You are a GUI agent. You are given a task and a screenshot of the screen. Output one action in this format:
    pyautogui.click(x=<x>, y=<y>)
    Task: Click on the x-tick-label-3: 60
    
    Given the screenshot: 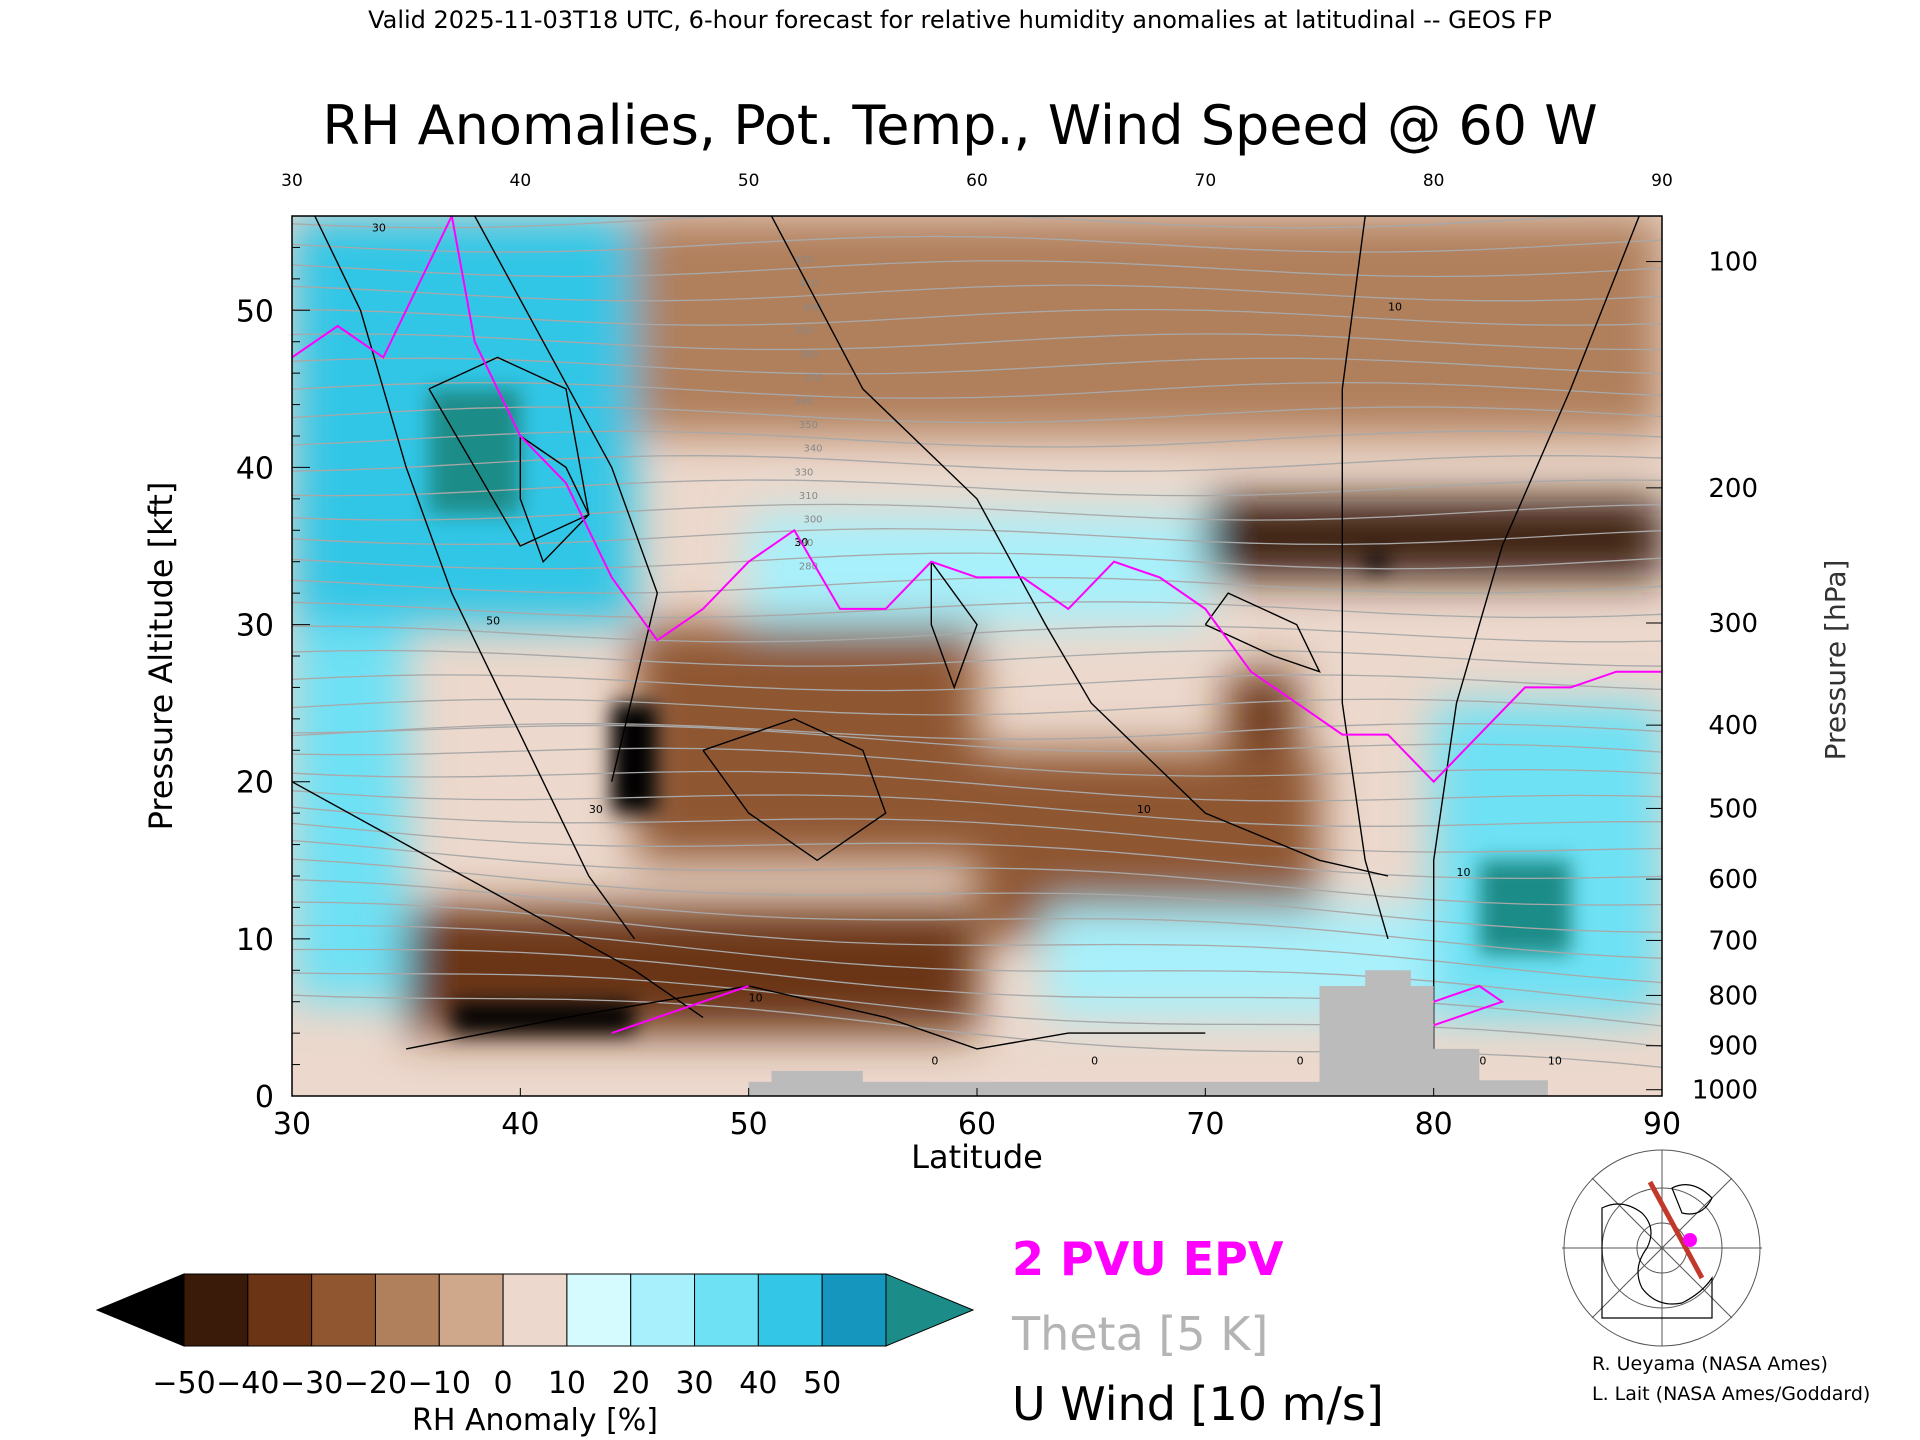 What is the action you would take?
    pyautogui.click(x=977, y=1124)
    